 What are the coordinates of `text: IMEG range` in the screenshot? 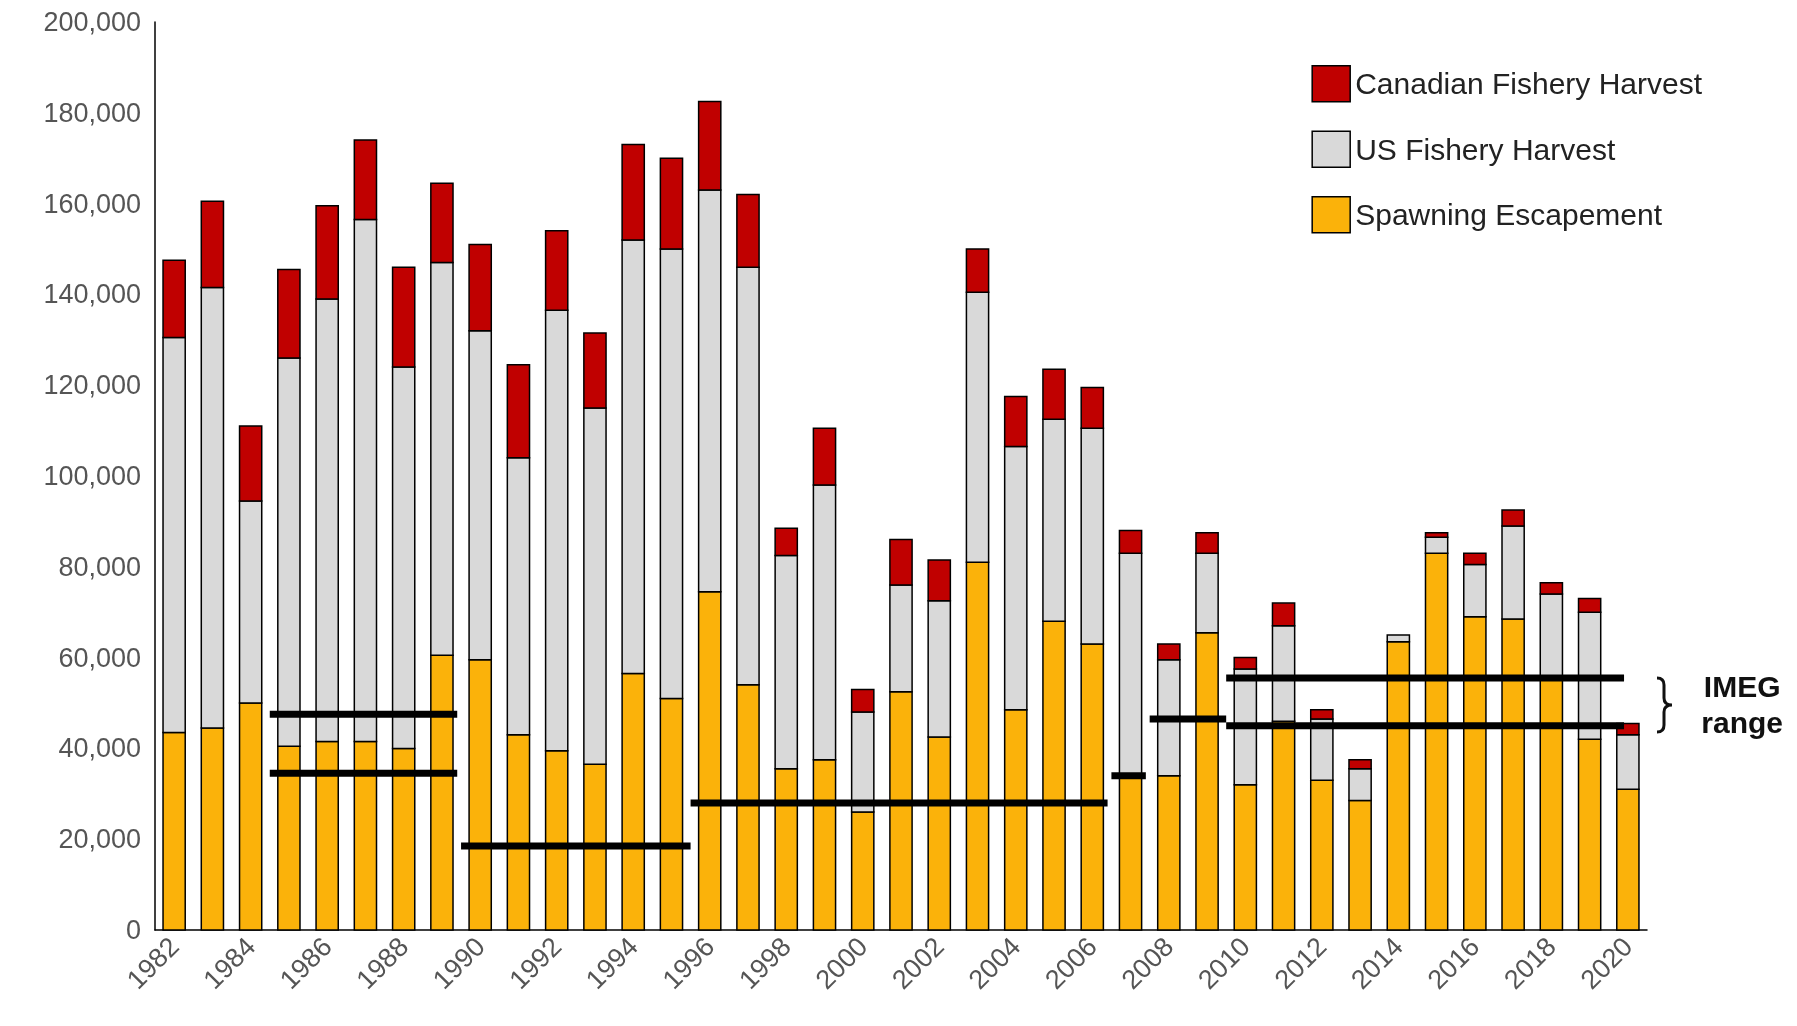 It's located at (1742, 704).